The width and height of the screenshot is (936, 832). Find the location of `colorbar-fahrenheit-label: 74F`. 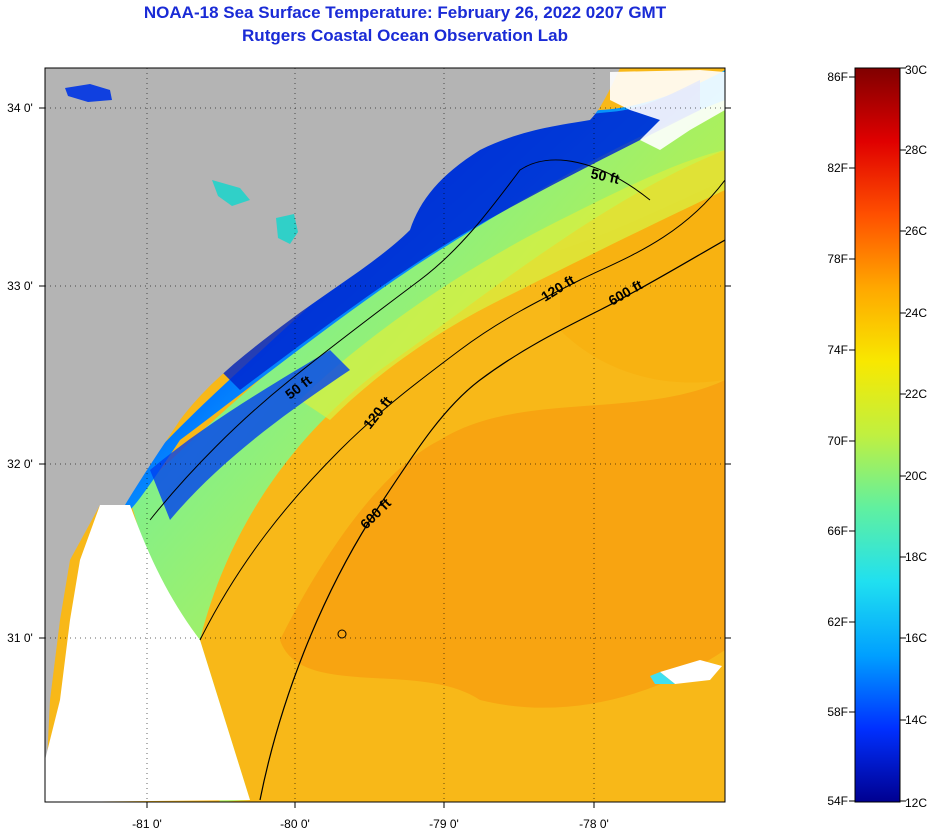

colorbar-fahrenheit-label: 74F is located at coordinates (837, 350).